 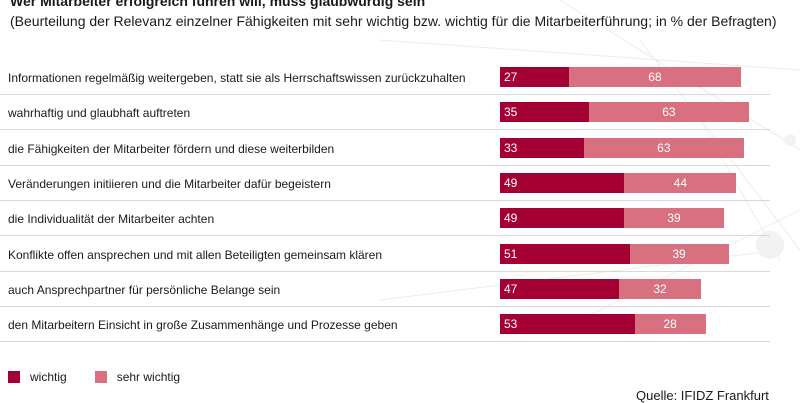 What do you see at coordinates (99, 113) in the screenshot?
I see `category-label: wahrhaftig und glaubhaft auftreten` at bounding box center [99, 113].